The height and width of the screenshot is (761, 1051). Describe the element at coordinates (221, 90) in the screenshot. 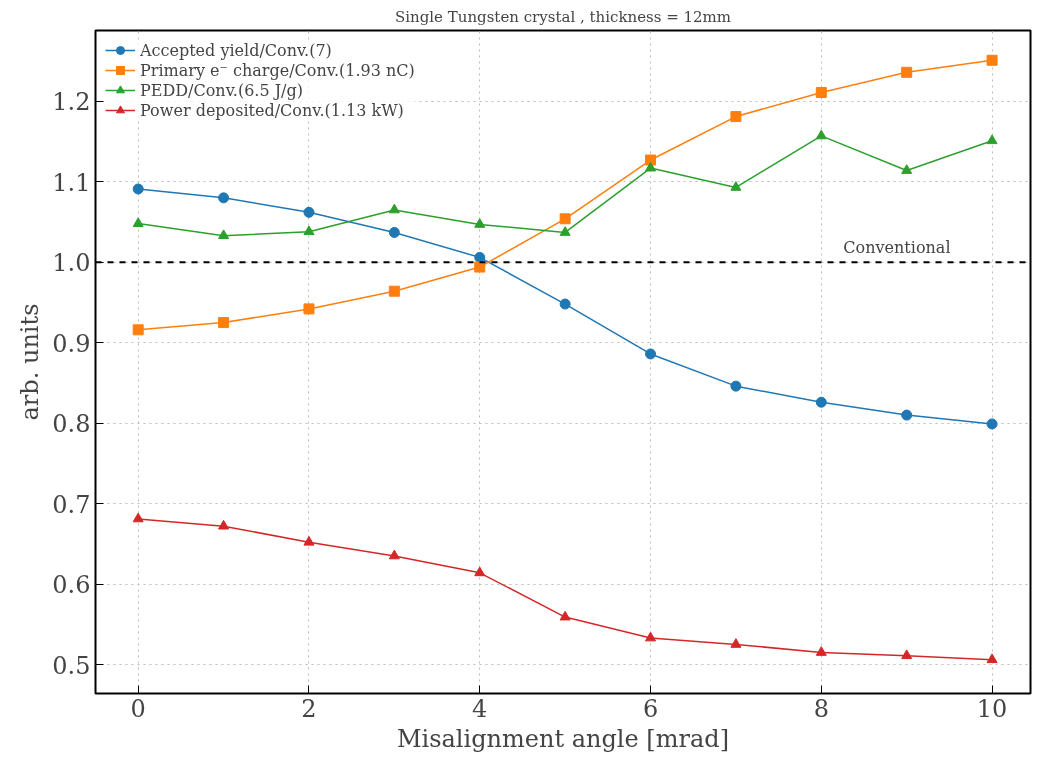

I see `legend-label: PEDD/Conv.(6.5 J/g)` at that location.